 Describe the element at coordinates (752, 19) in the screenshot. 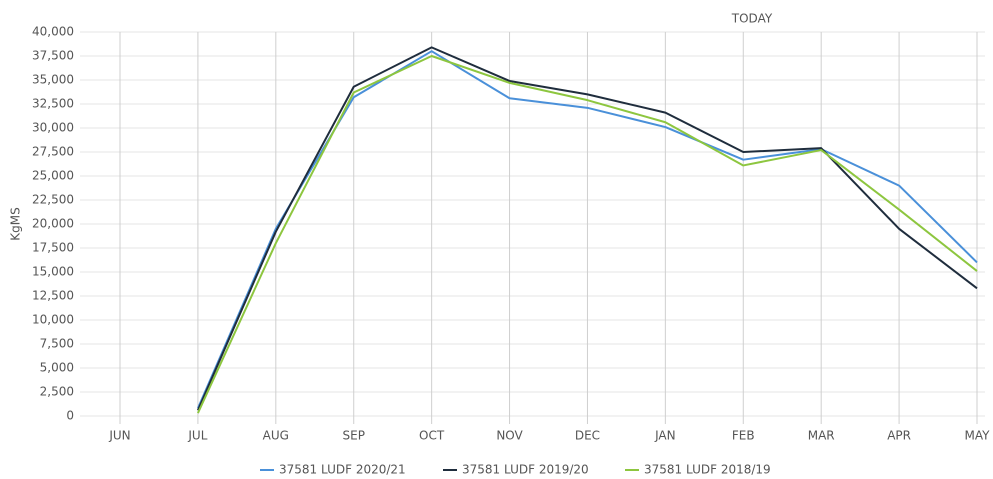

I see `today-annotation: TODAY` at that location.